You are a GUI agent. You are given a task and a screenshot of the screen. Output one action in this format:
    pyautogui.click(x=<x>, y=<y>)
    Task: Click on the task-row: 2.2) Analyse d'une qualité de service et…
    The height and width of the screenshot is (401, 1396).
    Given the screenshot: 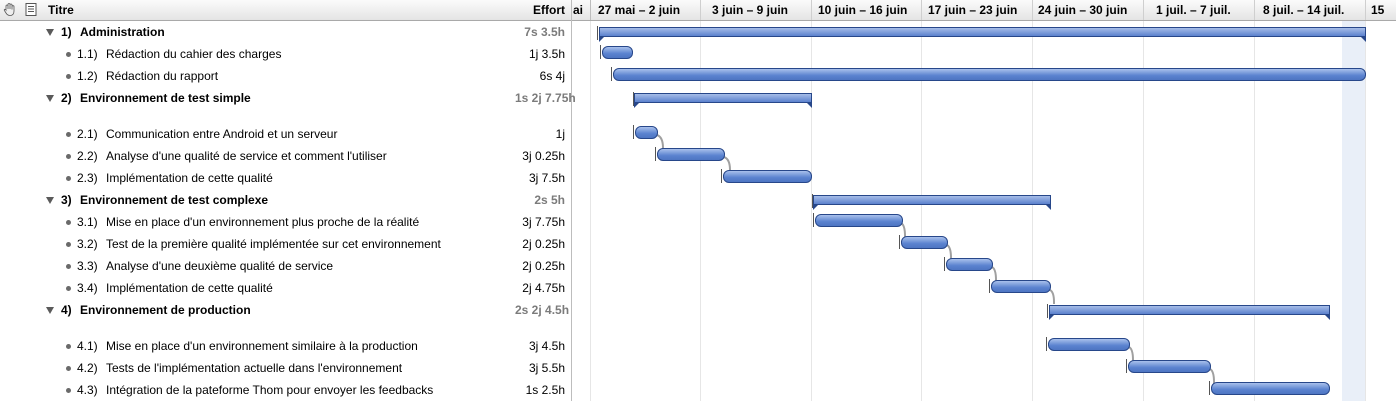 What is the action you would take?
    pyautogui.click(x=285, y=156)
    